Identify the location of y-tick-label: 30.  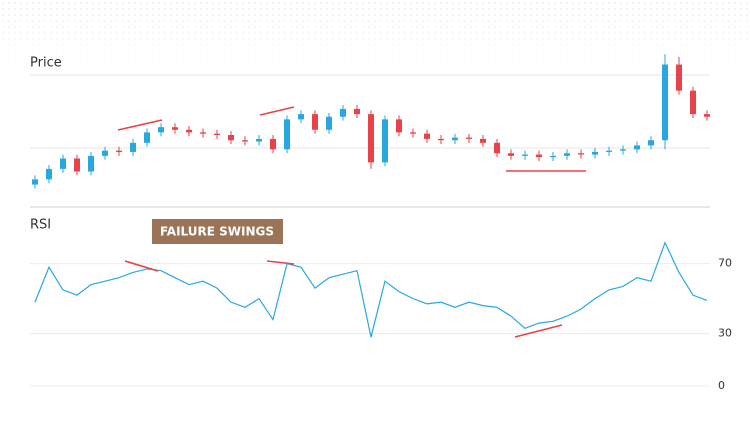
(725, 333).